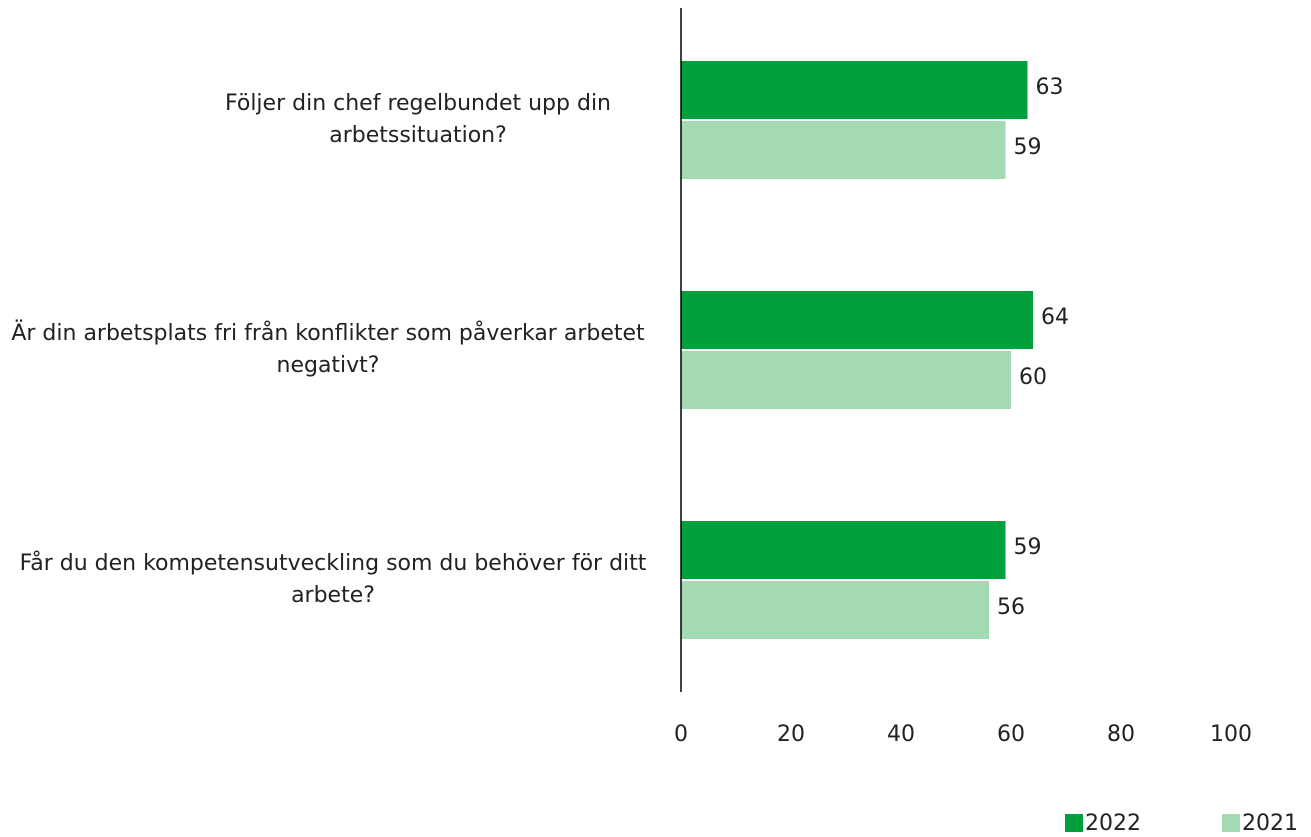  I want to click on legend-label: 2022, so click(1113, 823).